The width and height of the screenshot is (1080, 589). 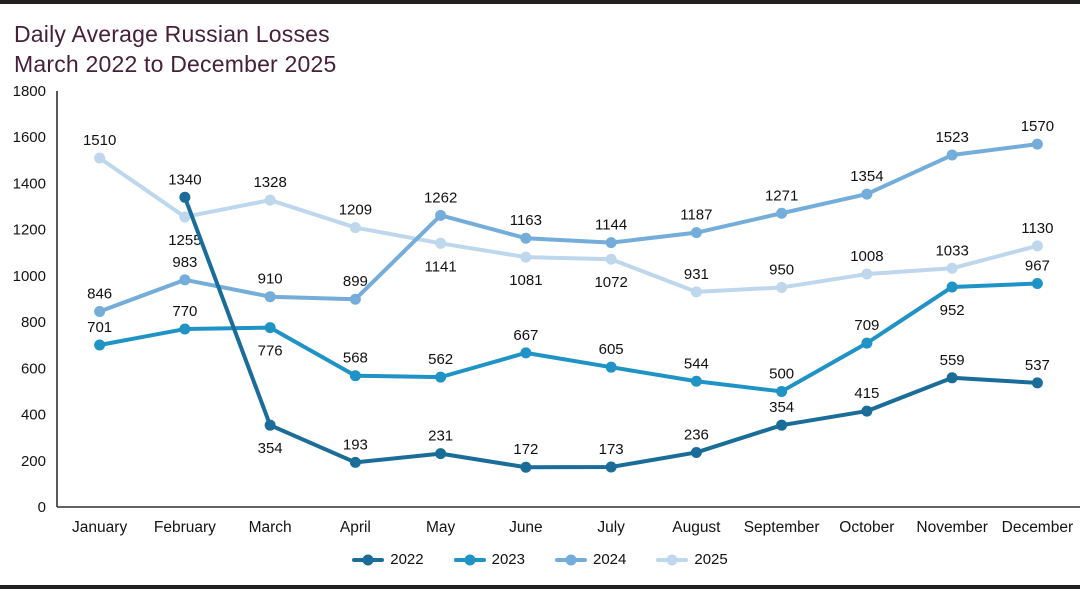 I want to click on y-axis-tick-label: 200, so click(x=33, y=461).